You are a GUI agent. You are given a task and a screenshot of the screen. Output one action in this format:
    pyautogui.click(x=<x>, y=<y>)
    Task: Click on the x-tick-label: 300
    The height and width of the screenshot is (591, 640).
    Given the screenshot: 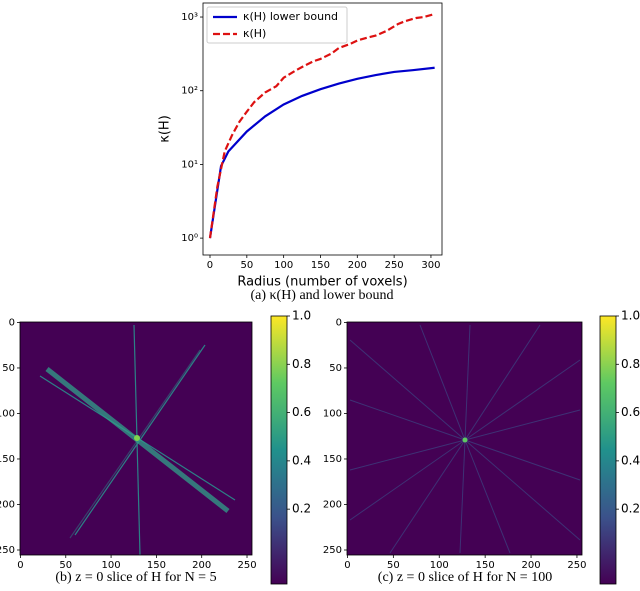 What is the action you would take?
    pyautogui.click(x=430, y=265)
    